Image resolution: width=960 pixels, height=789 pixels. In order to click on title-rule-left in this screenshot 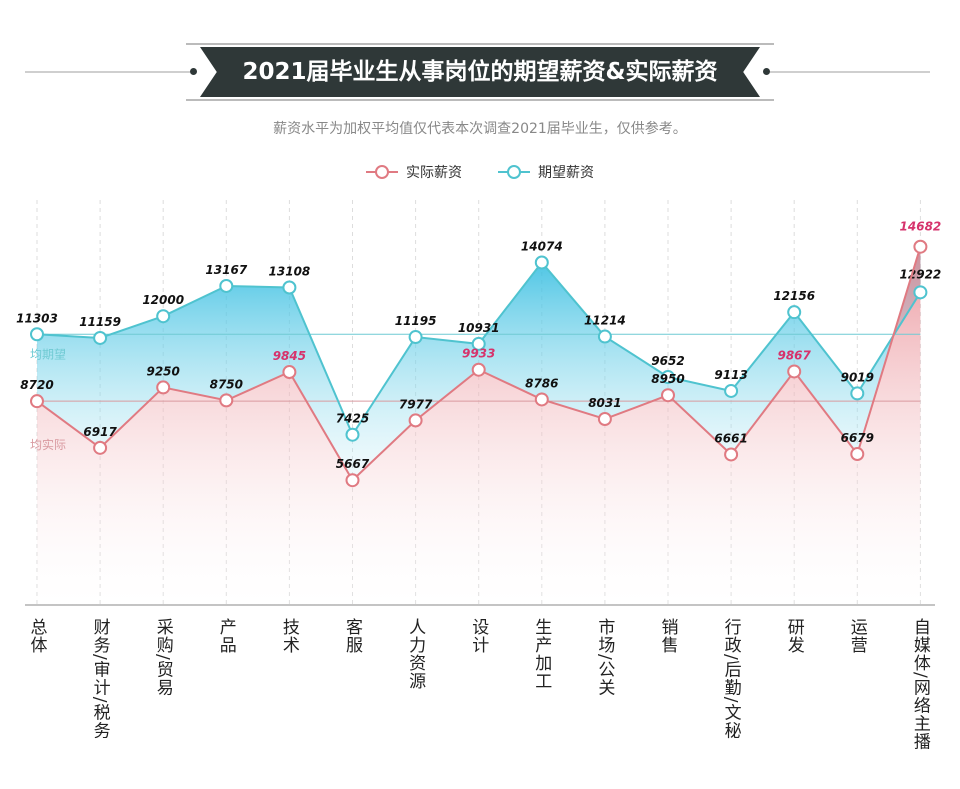, I will do `click(107, 72)`.